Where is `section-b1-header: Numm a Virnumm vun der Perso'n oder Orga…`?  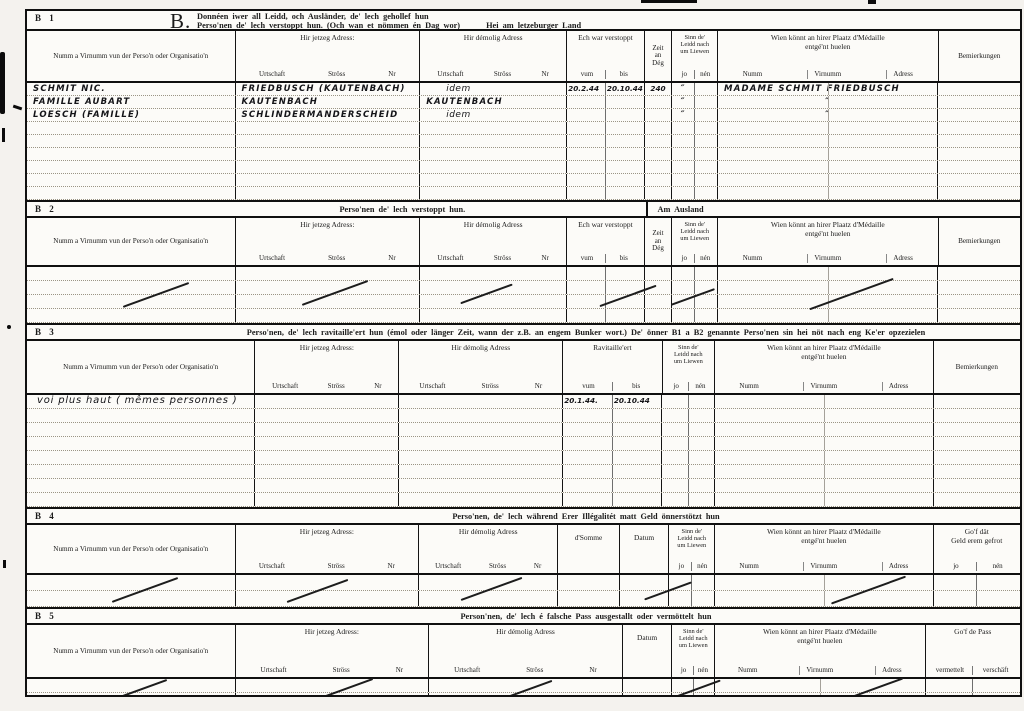
section-b1-header: Numm a Virnumm vun der Perso'n oder Orga… is located at coordinates (523, 57).